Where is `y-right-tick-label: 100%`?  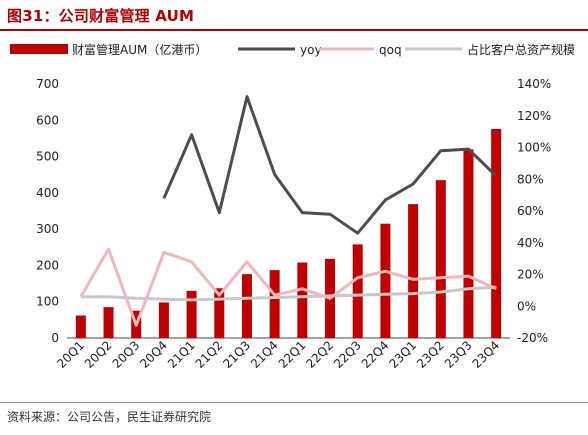
y-right-tick-label: 100% is located at coordinates (534, 148).